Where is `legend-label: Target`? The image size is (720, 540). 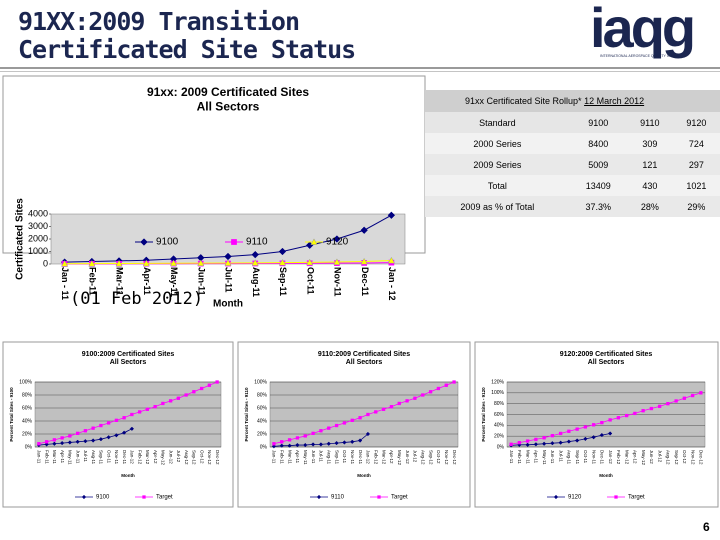 legend-label: Target is located at coordinates (164, 498).